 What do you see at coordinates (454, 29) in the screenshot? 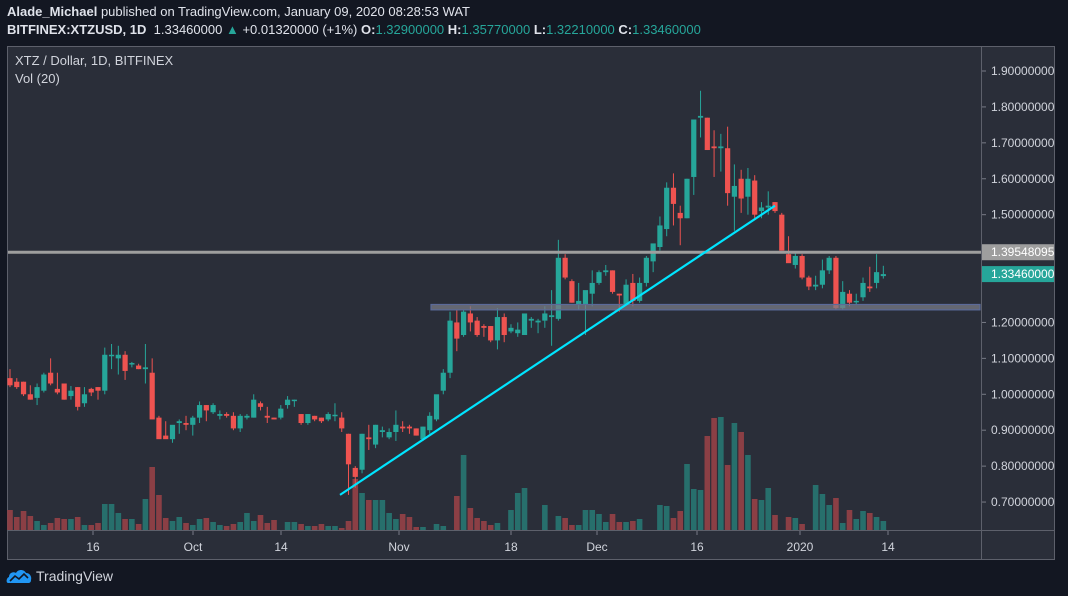
I see `high-label: H:` at bounding box center [454, 29].